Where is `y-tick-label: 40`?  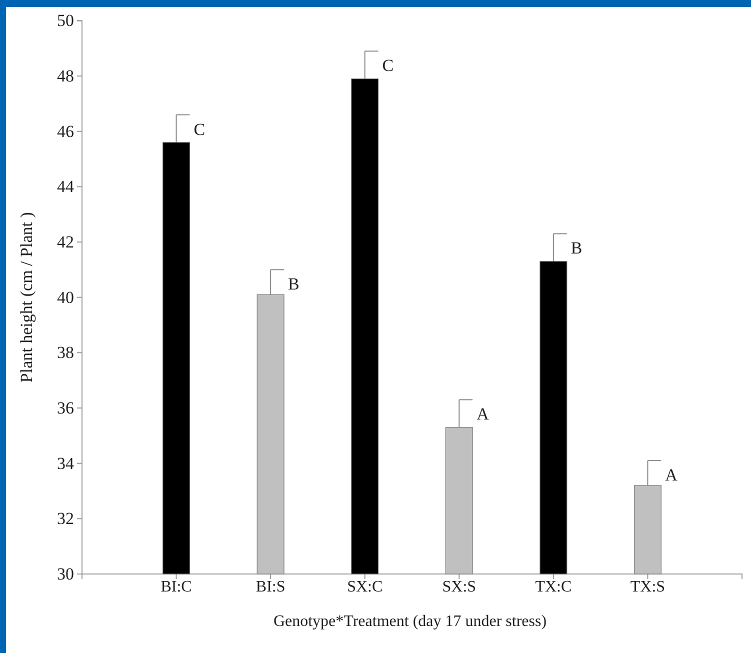
y-tick-label: 40 is located at coordinates (65, 297).